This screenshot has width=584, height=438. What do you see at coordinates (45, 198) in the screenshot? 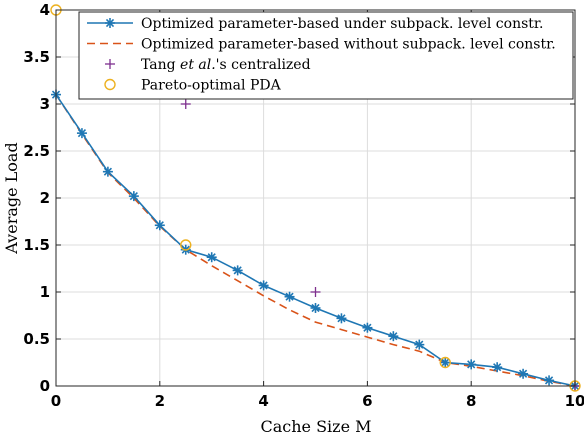
I see `y-tick-label: 2` at bounding box center [45, 198].